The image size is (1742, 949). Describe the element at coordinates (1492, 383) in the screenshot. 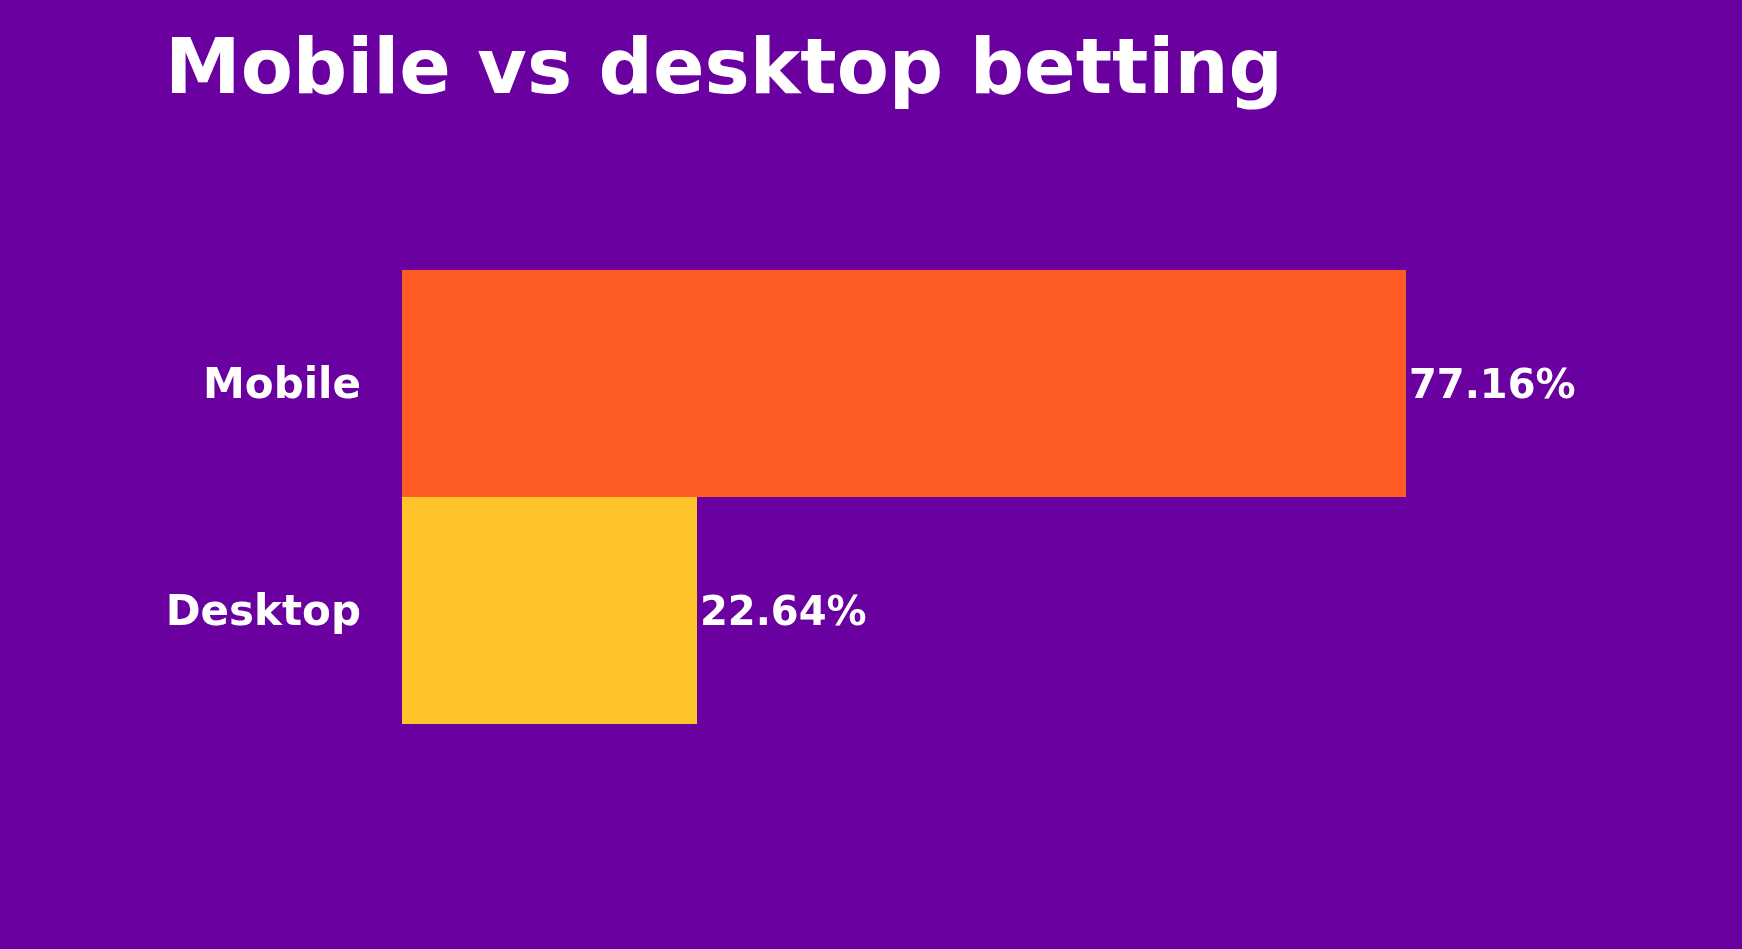

I see `data-label: 77.16%` at that location.